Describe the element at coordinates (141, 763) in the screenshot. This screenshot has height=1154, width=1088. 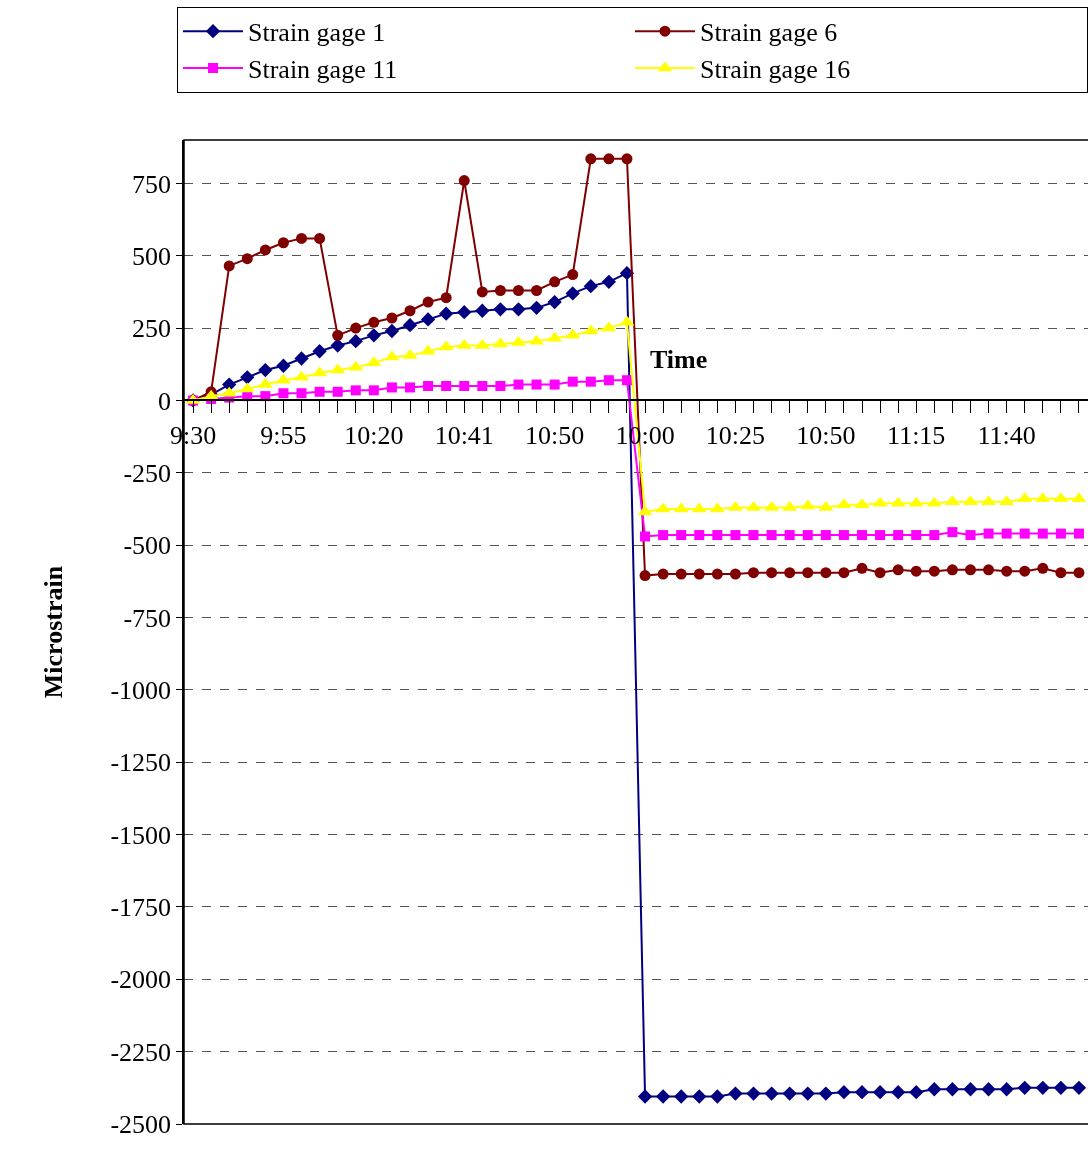
I see `y-tick-label: -1250` at that location.